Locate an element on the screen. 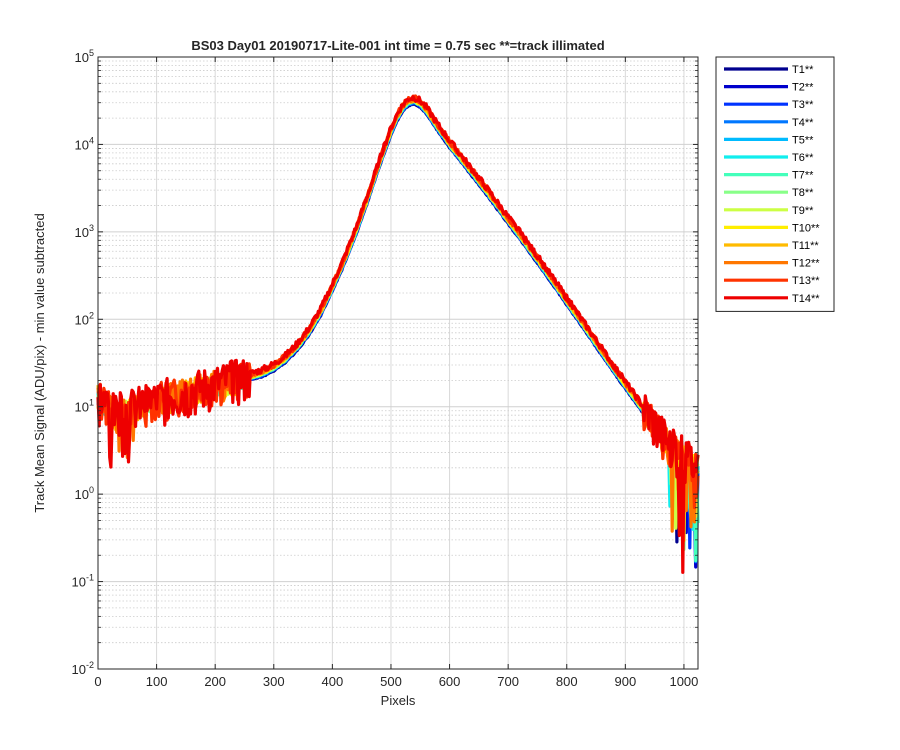 The height and width of the screenshot is (750, 900). legend-label: T14** is located at coordinates (806, 299).